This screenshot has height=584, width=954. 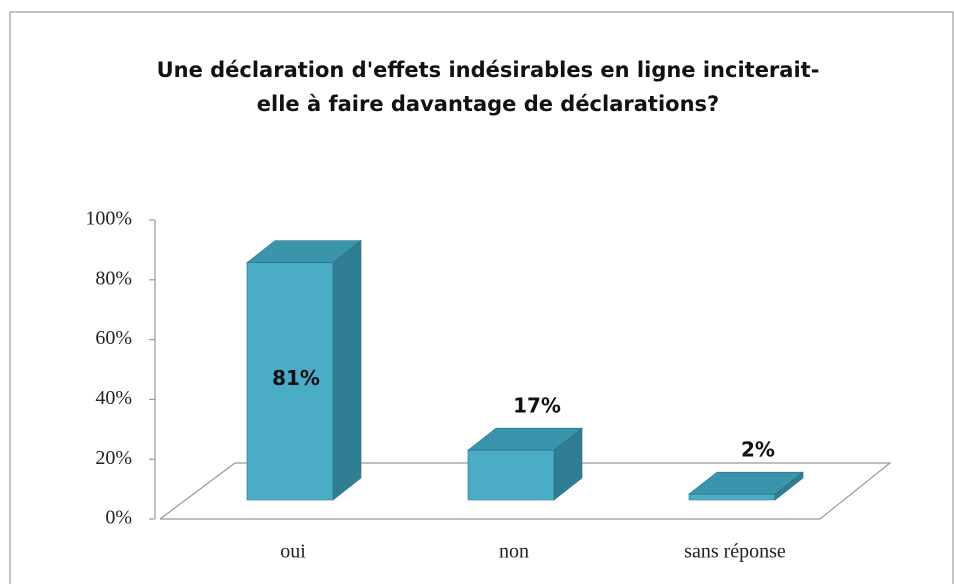 What do you see at coordinates (293, 552) in the screenshot?
I see `x-tick-label: oui` at bounding box center [293, 552].